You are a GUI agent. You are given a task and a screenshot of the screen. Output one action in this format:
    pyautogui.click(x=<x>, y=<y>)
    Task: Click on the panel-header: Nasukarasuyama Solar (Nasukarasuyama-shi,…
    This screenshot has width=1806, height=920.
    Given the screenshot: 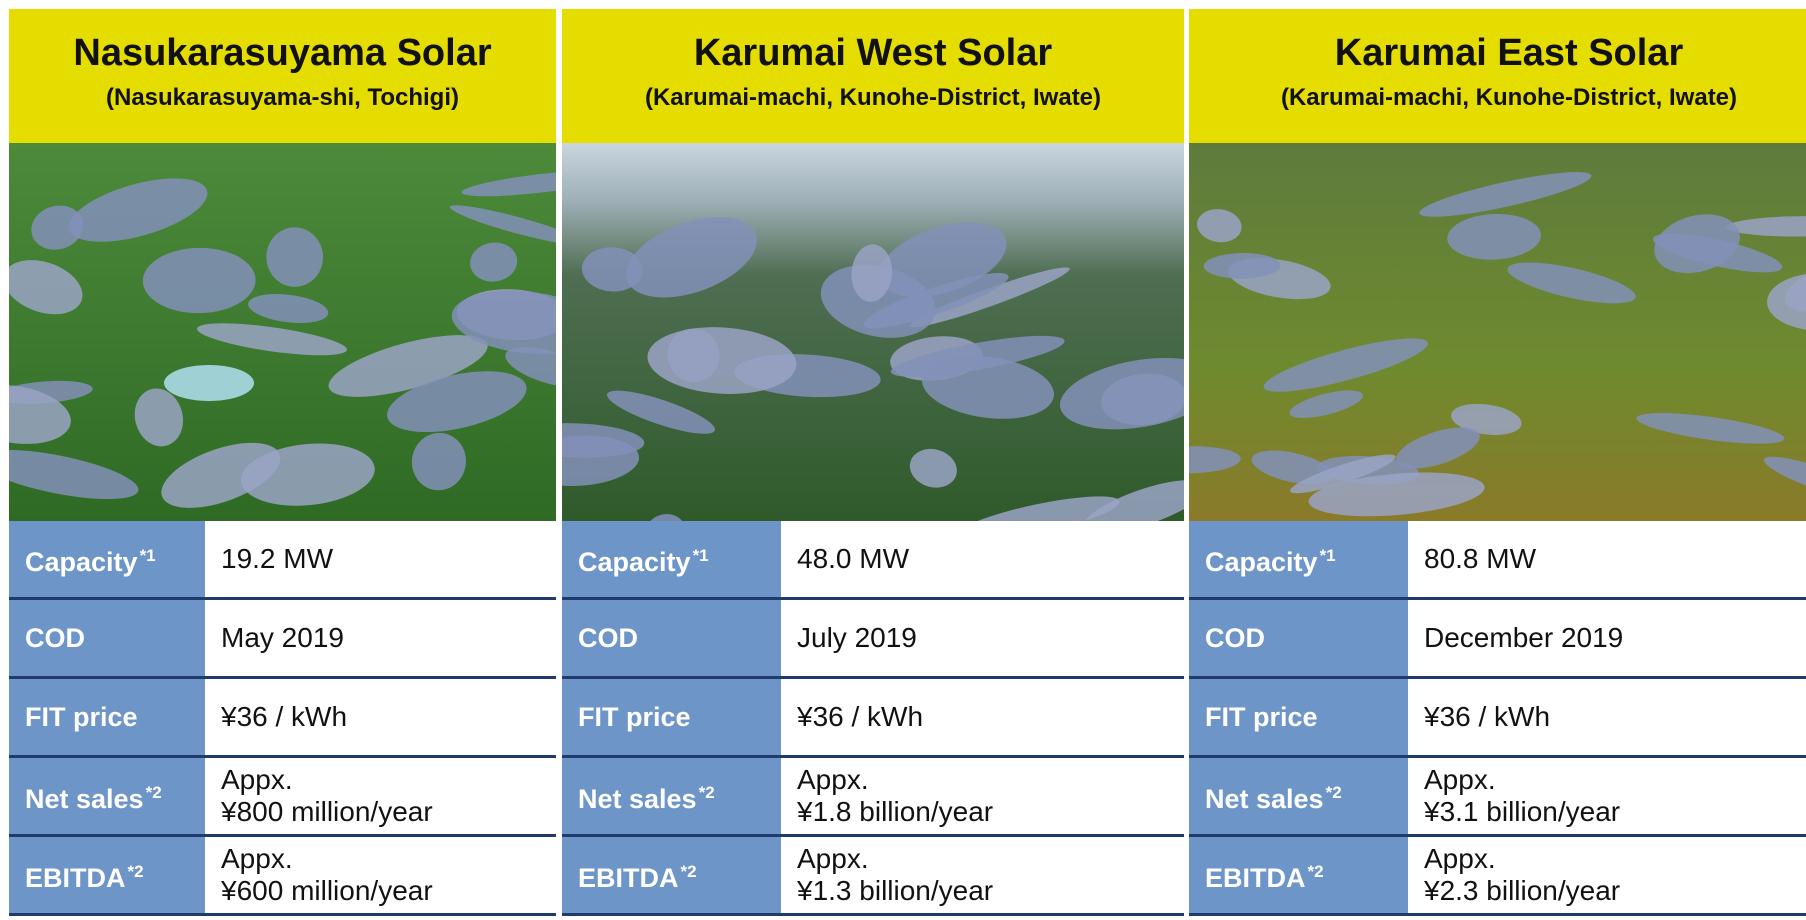 What is the action you would take?
    pyautogui.click(x=282, y=76)
    